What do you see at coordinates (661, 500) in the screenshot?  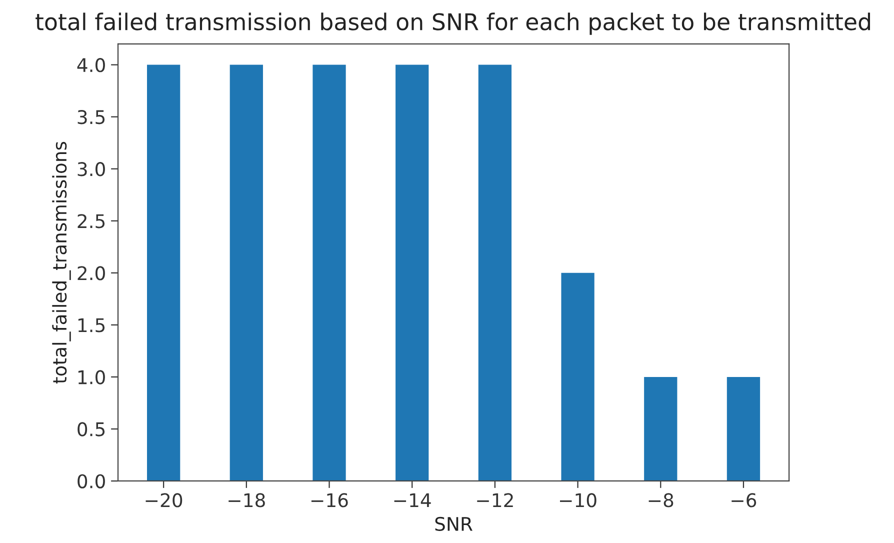 I see `x-tick-label: −8` at bounding box center [661, 500].